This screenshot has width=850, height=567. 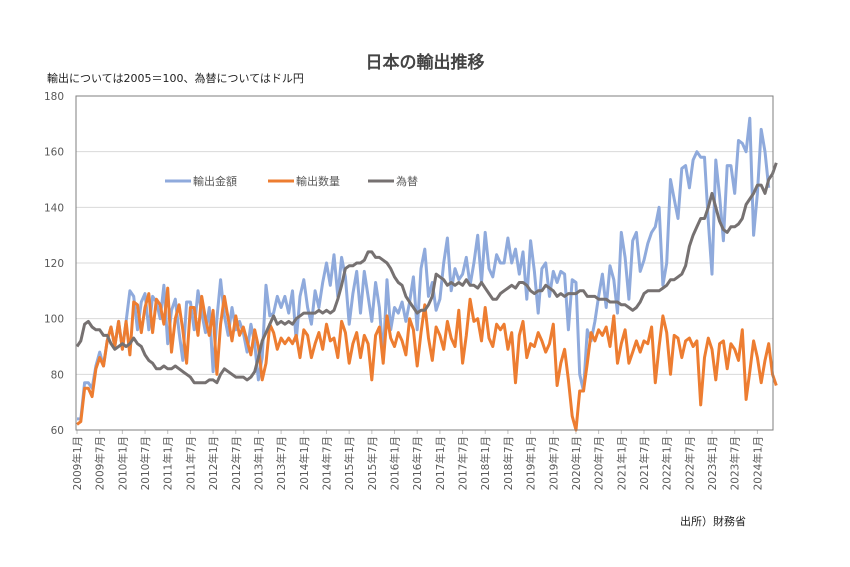 What do you see at coordinates (122, 463) in the screenshot?
I see `x-tick-label: 2010年1月` at bounding box center [122, 463].